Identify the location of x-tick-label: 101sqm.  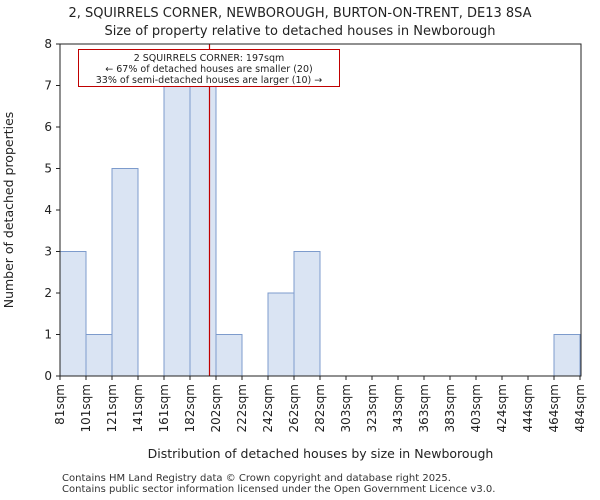
(86, 408).